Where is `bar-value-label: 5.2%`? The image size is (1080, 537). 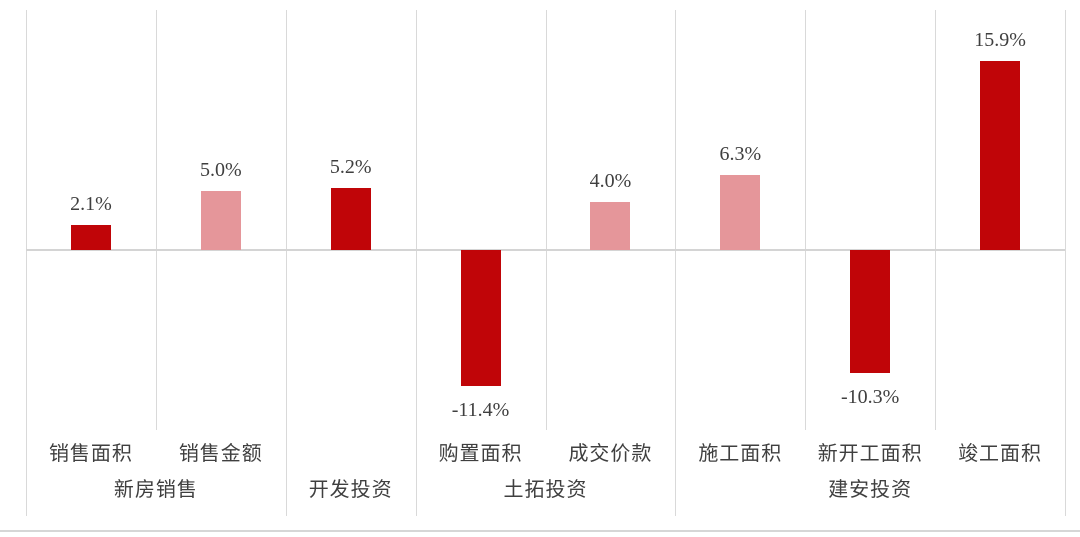
bar-value-label: 5.2% is located at coordinates (350, 167).